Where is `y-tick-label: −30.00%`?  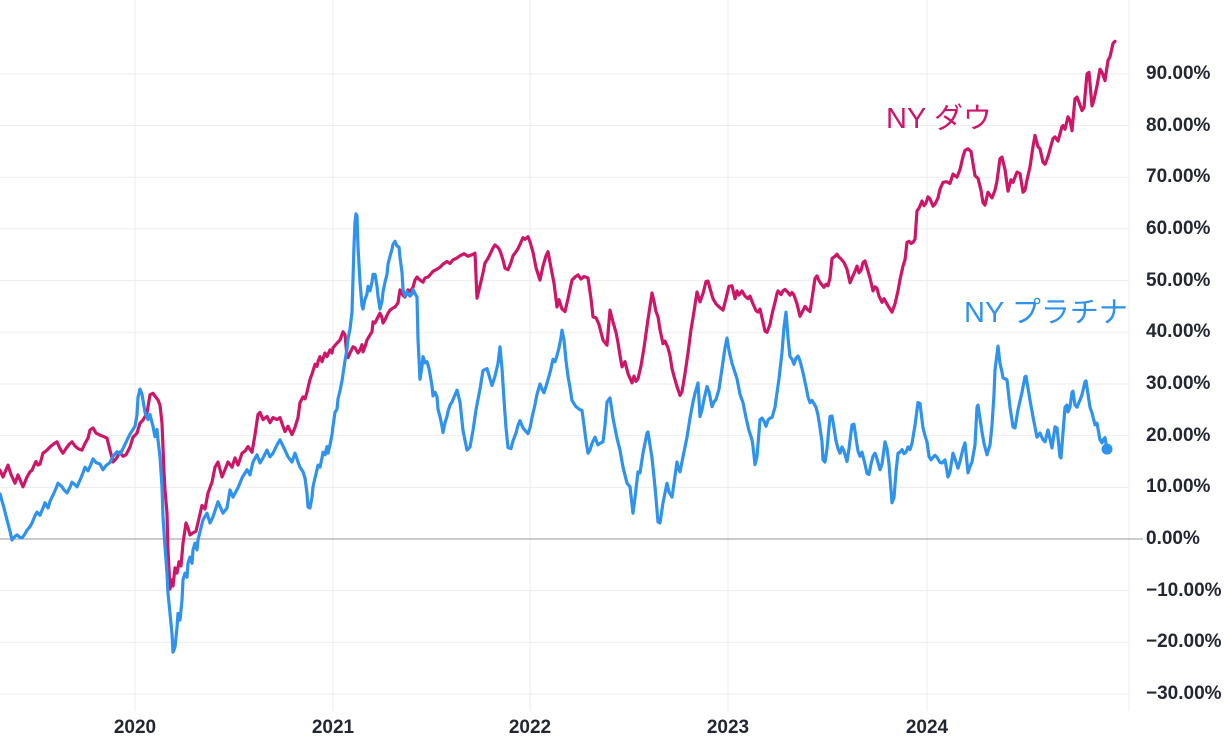
y-tick-label: −30.00% is located at coordinates (1184, 694).